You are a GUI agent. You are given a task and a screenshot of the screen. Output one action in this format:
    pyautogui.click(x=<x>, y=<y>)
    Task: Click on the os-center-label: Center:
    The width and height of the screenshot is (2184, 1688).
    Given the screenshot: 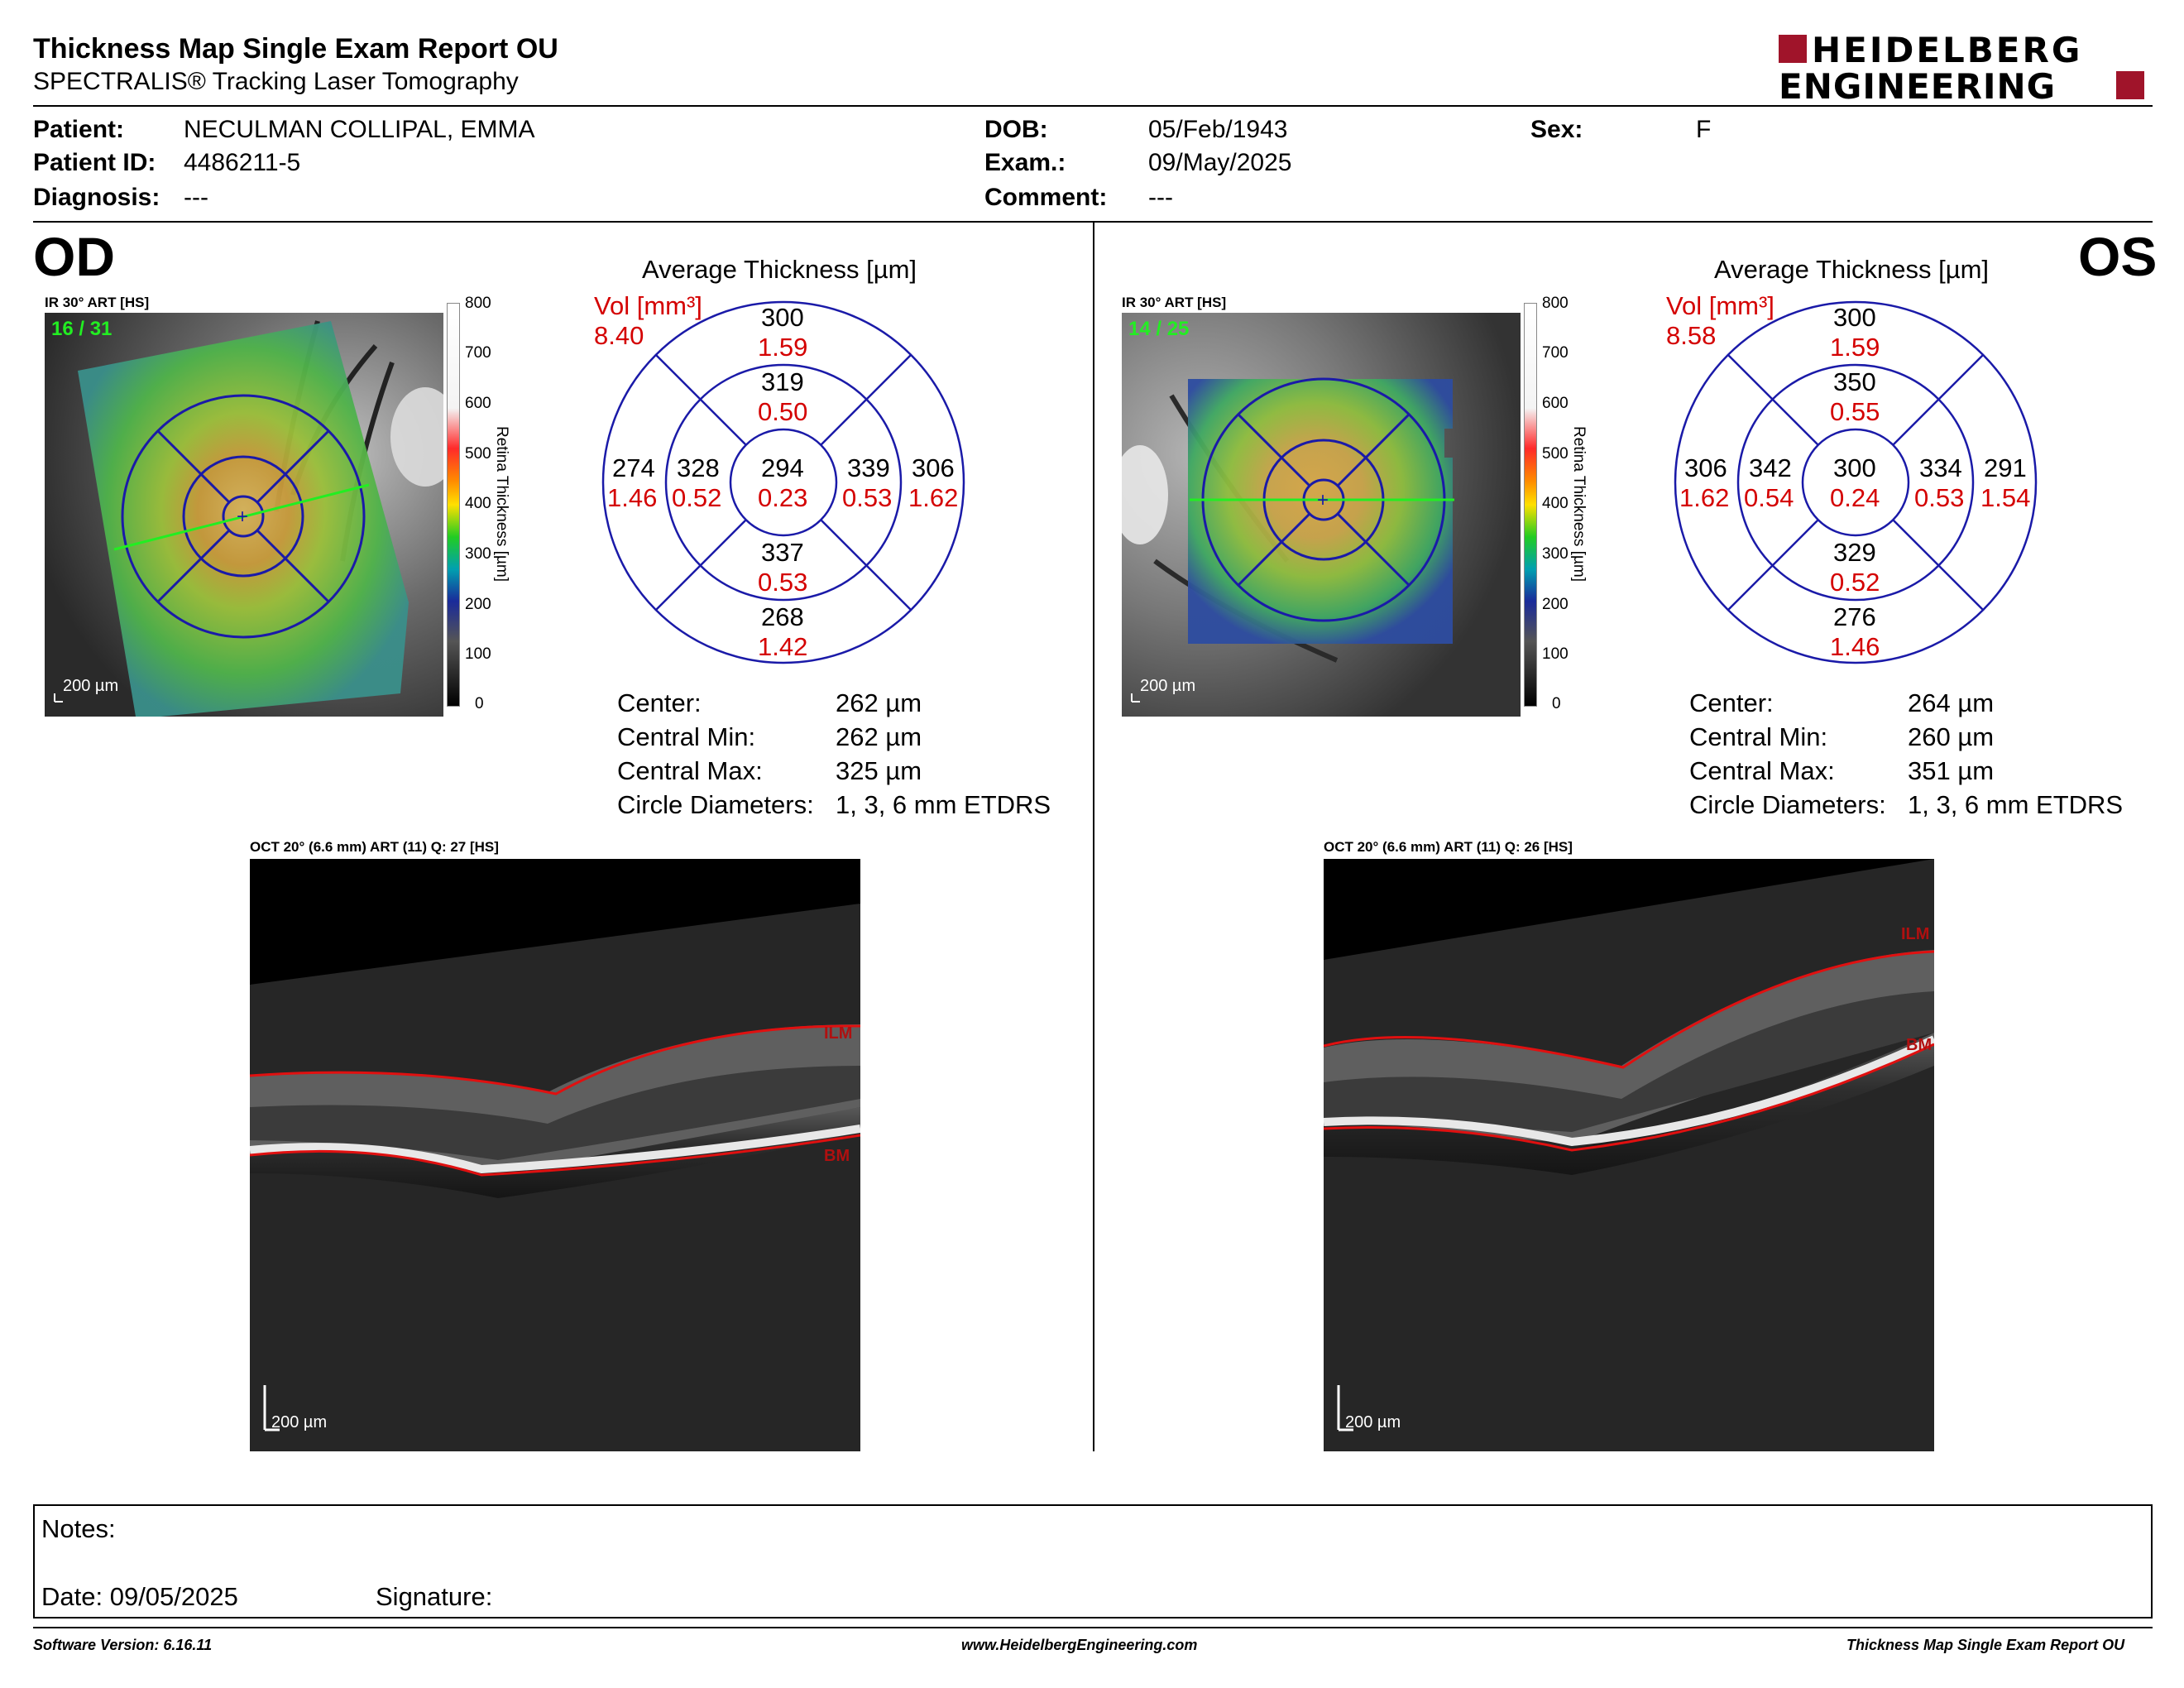 What is the action you would take?
    pyautogui.click(x=1731, y=702)
    